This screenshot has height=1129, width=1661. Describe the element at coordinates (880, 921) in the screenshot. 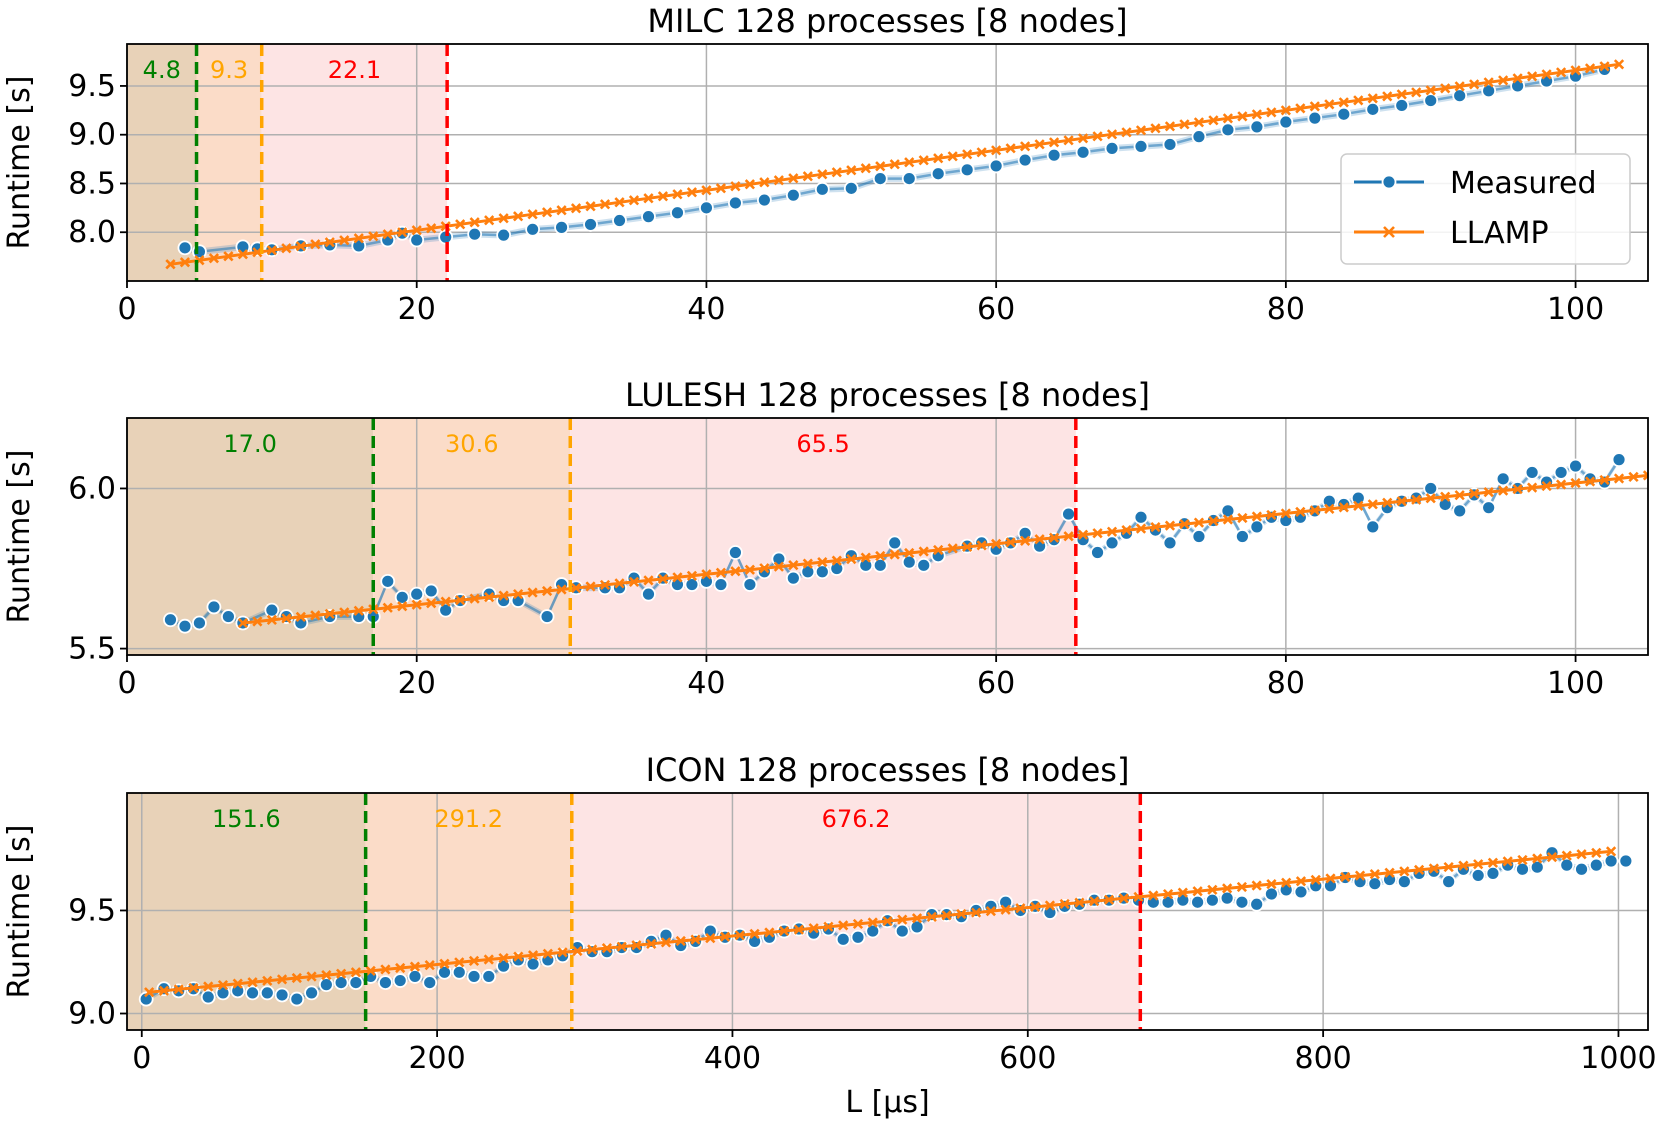

I see `llamp-line` at that location.